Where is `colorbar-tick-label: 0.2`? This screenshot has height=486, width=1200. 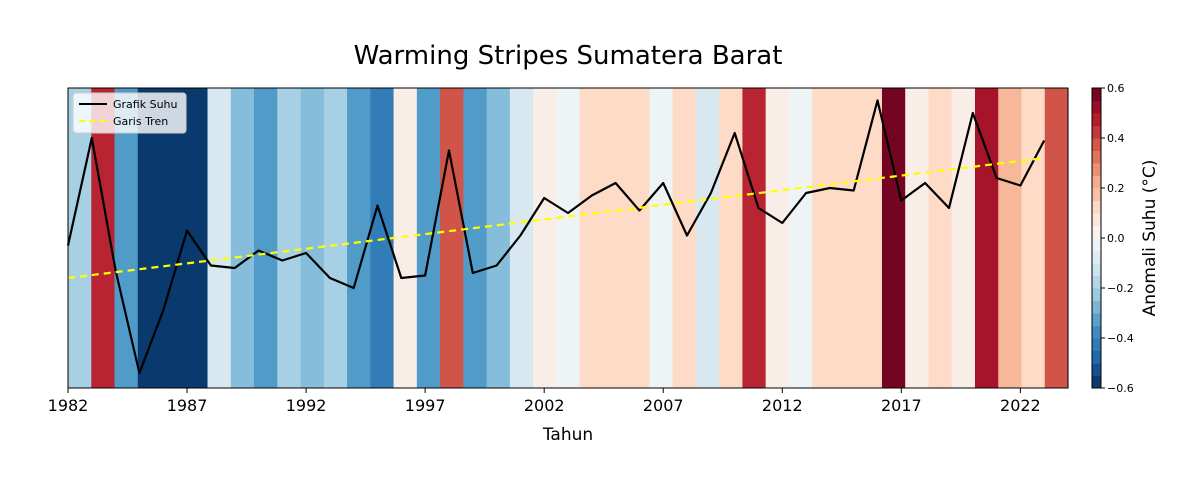
colorbar-tick-label: 0.2 is located at coordinates (1116, 188).